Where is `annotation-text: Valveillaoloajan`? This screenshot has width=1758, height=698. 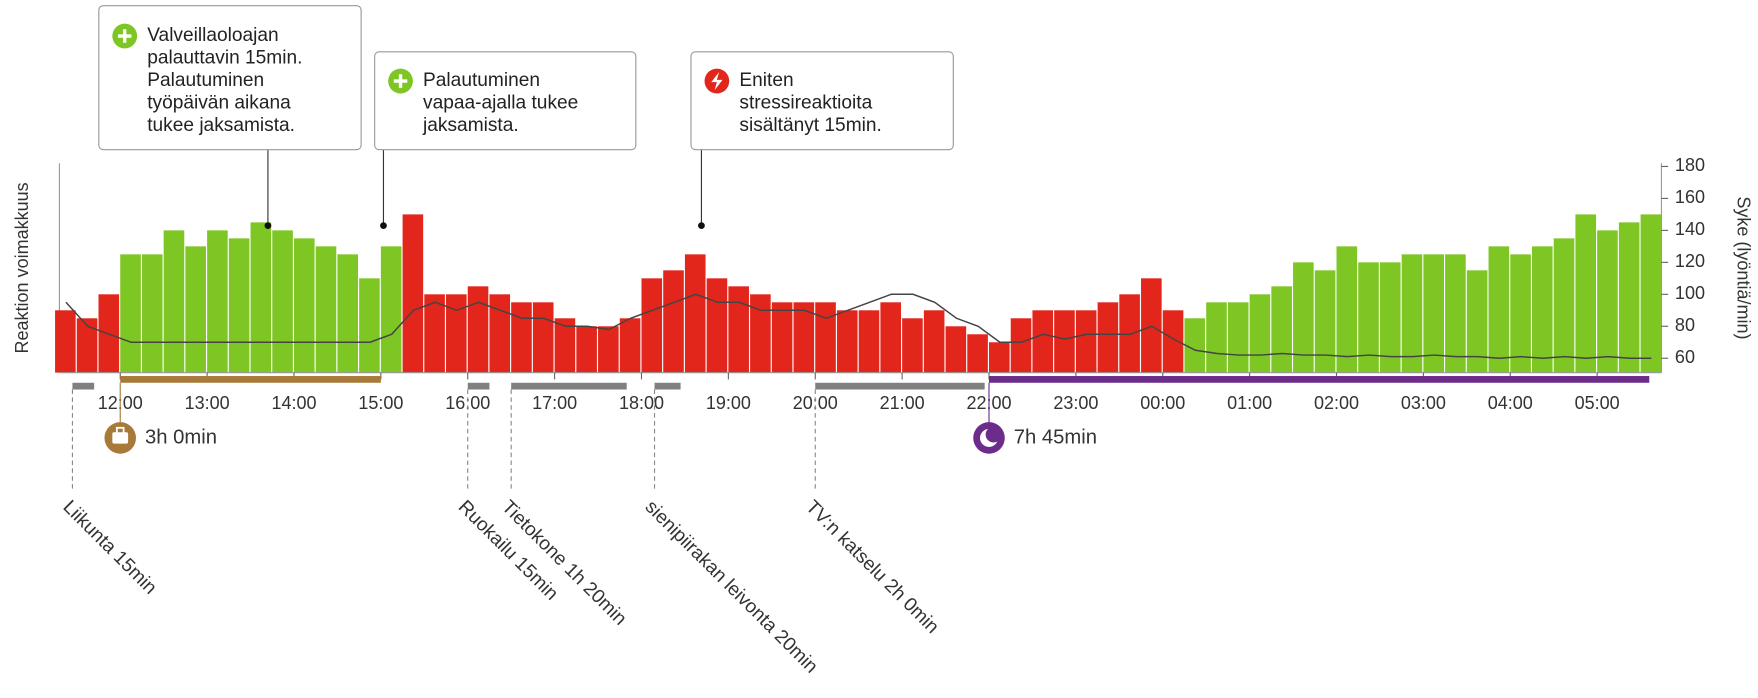
annotation-text: Valveillaoloajan is located at coordinates (212, 35).